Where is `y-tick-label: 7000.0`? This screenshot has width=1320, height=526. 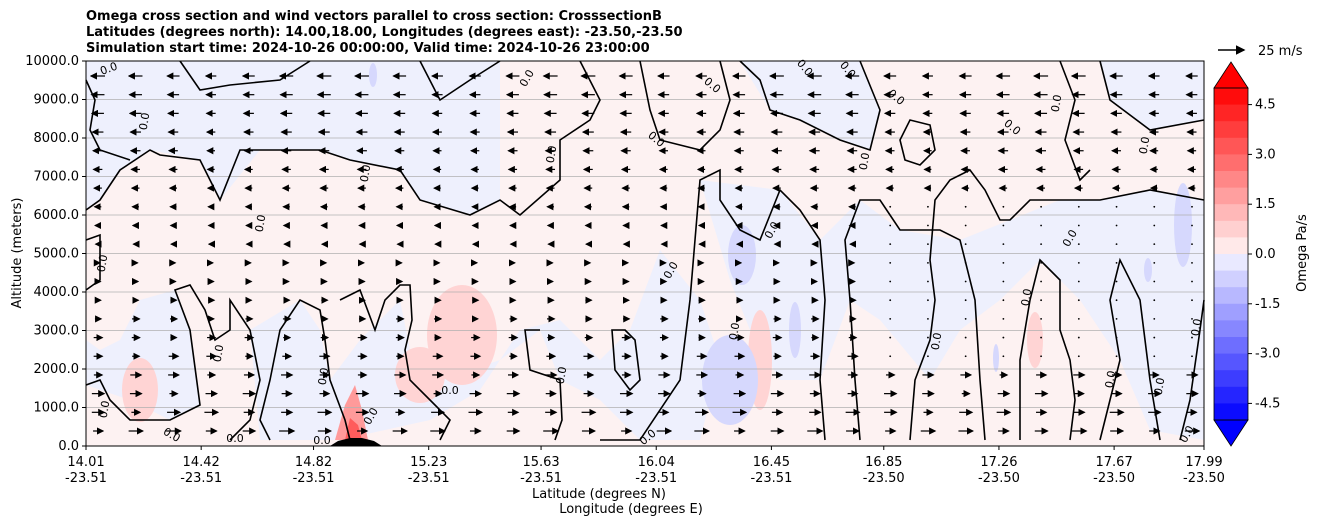
y-tick-label: 7000.0 is located at coordinates (57, 177).